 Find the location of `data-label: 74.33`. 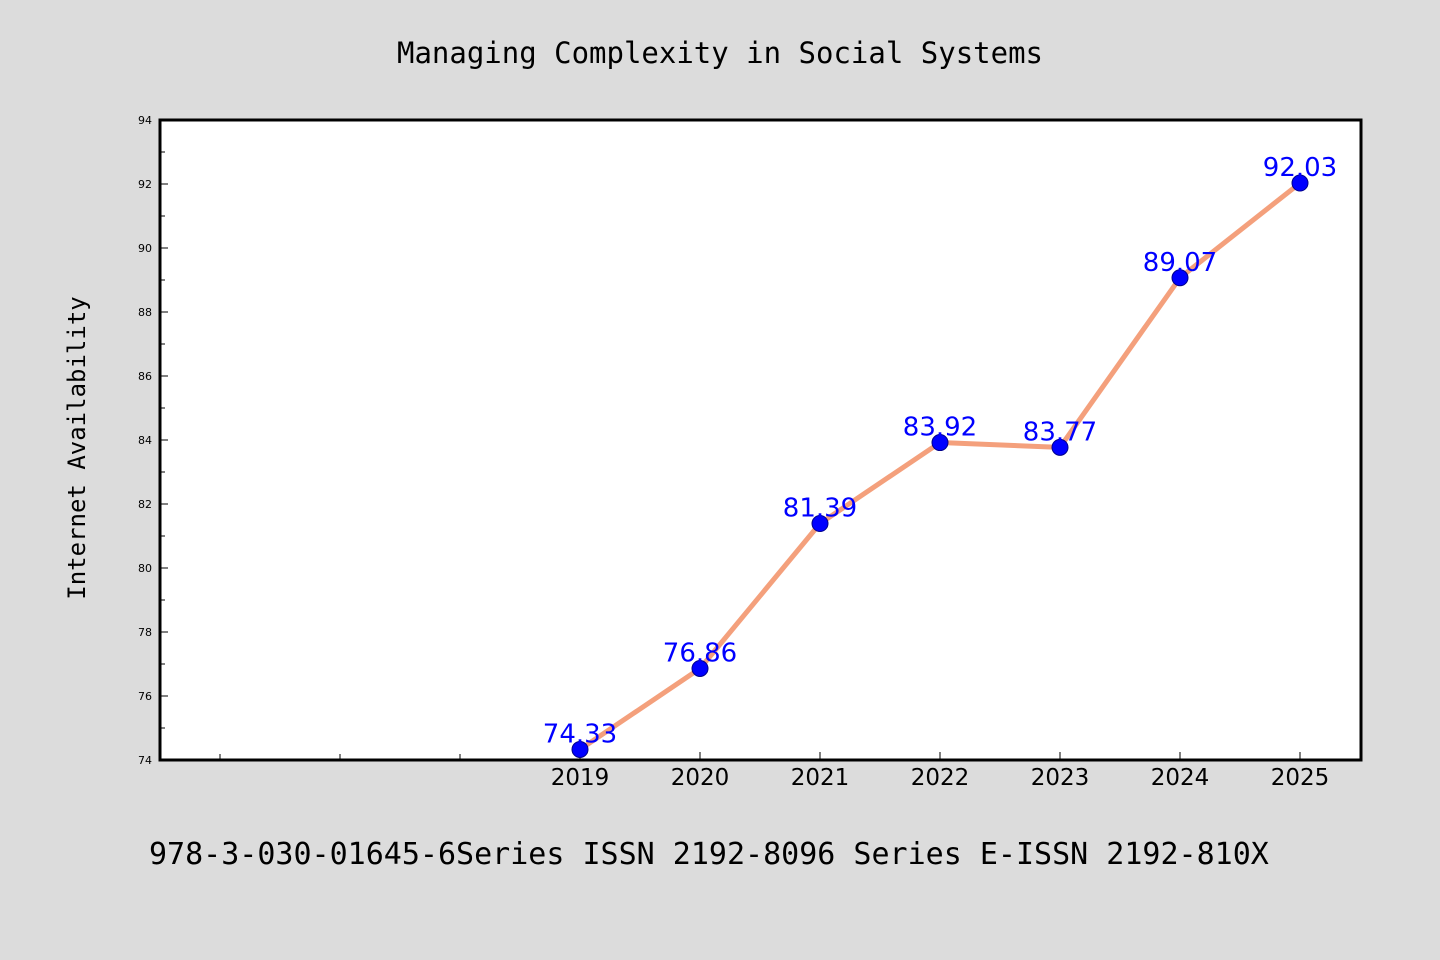

data-label: 74.33 is located at coordinates (580, 734).